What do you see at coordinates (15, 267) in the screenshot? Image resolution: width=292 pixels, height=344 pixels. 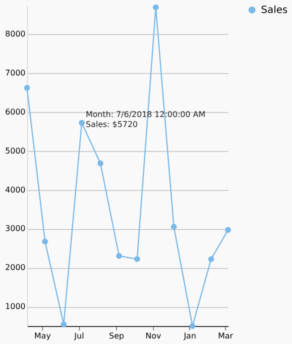 I see `y-tick-label: 2000` at bounding box center [15, 267].